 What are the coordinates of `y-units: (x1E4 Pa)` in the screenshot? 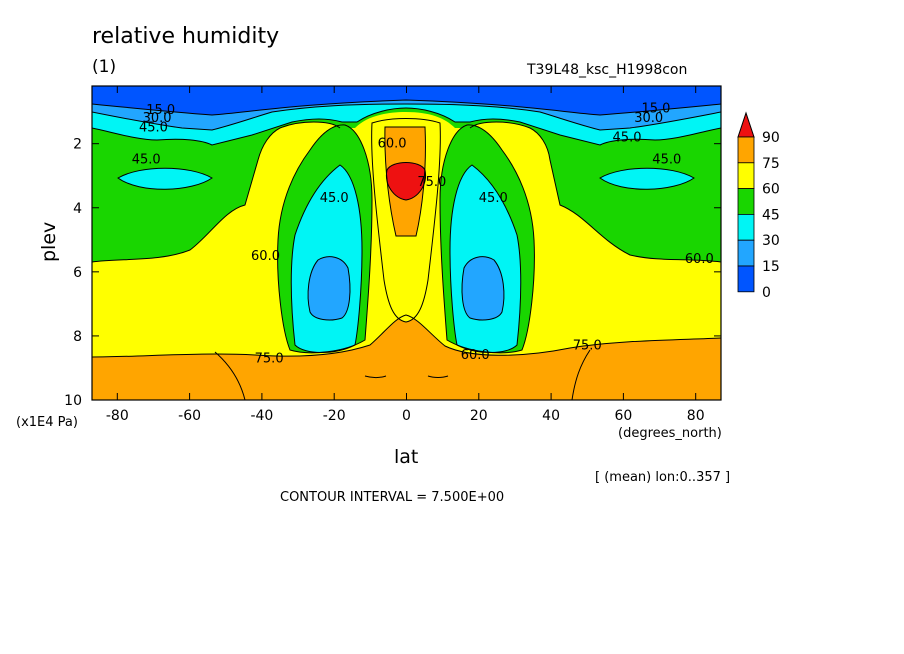 It's located at (47, 422).